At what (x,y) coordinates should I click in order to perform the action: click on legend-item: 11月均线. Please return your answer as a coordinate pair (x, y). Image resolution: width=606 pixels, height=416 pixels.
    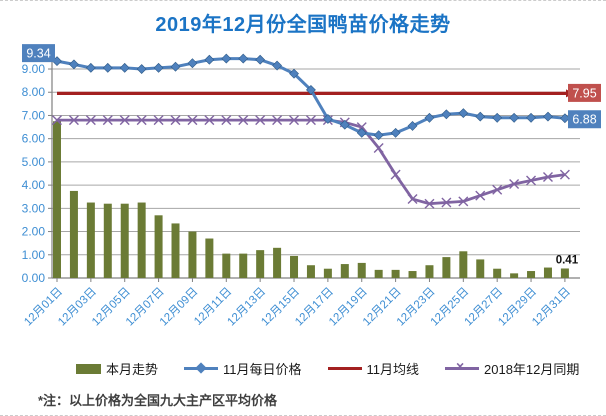
    Looking at the image, I should click on (373, 368).